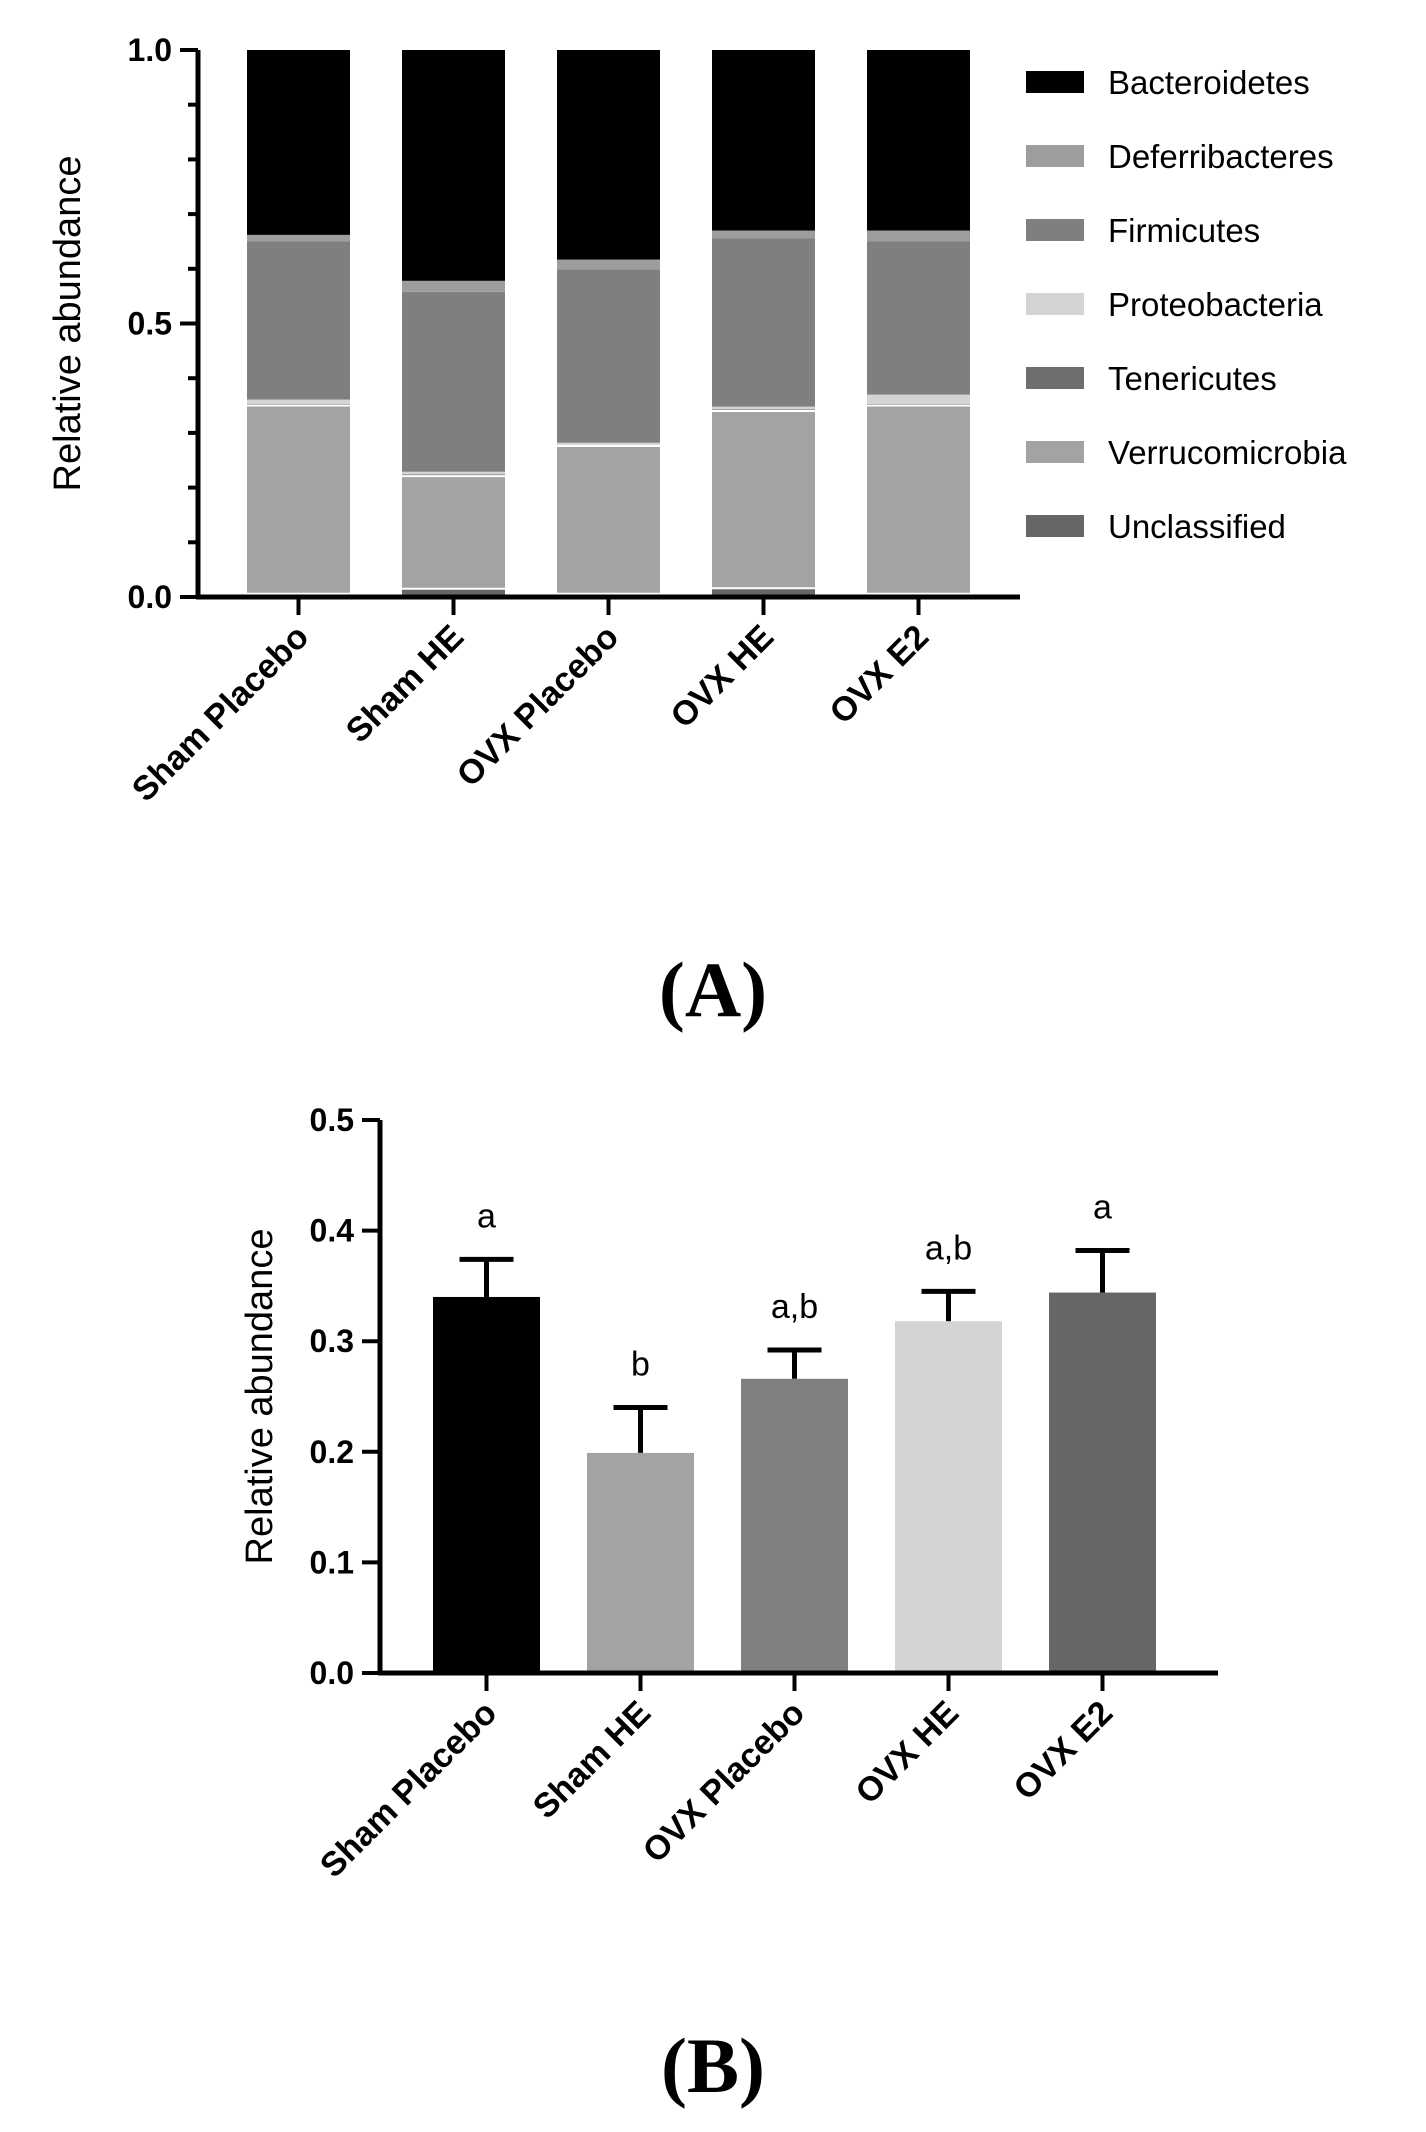 The image size is (1426, 2132). What do you see at coordinates (592, 1760) in the screenshot?
I see `x-tick-label-b: Sham HE` at bounding box center [592, 1760].